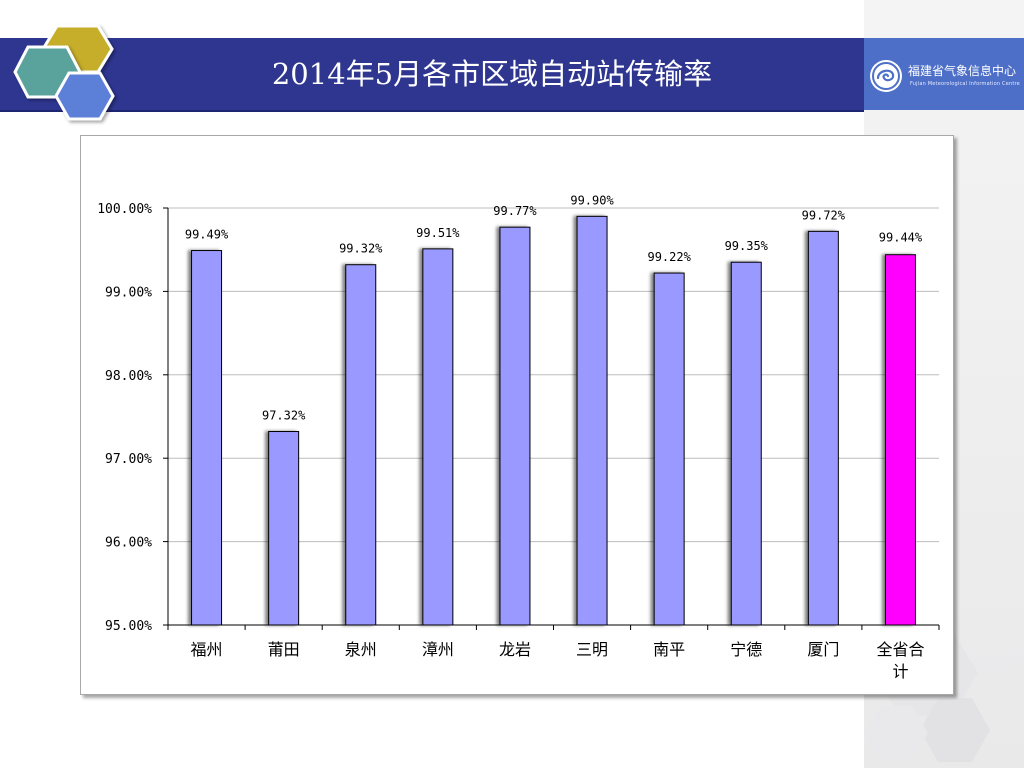  Describe the element at coordinates (886, 76) in the screenshot. I see `meteorological-center-logo-icon` at that location.